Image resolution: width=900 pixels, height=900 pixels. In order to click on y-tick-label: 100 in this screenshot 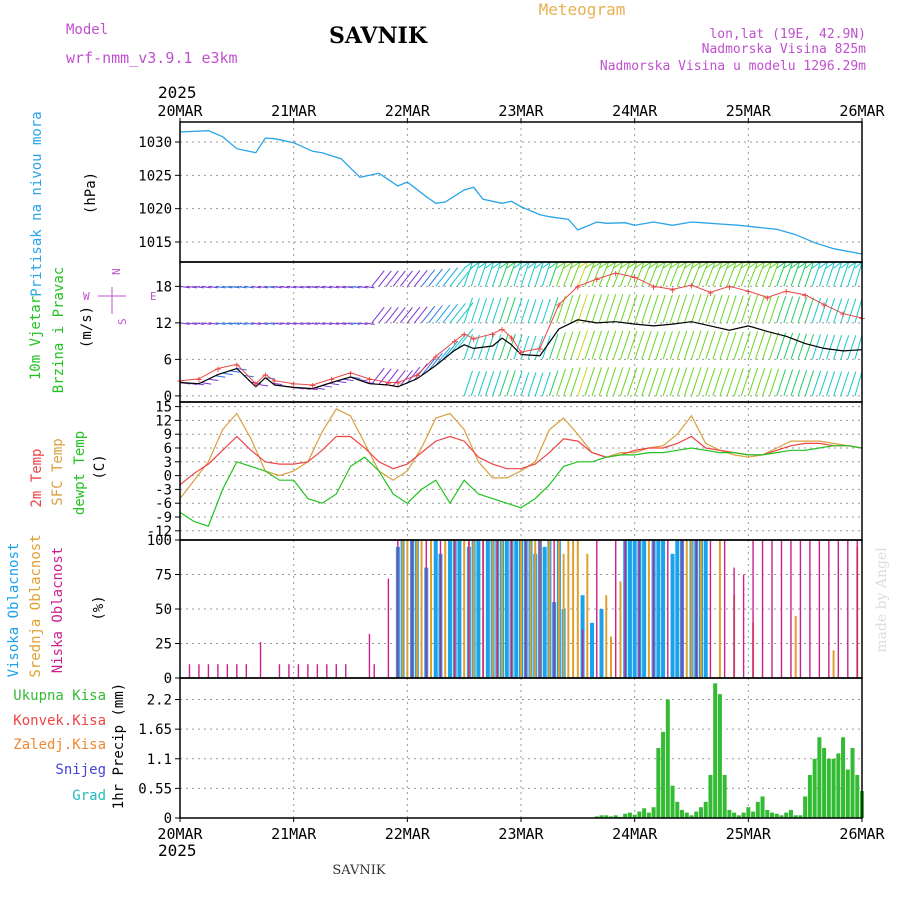, I will do `click(159, 541)`.